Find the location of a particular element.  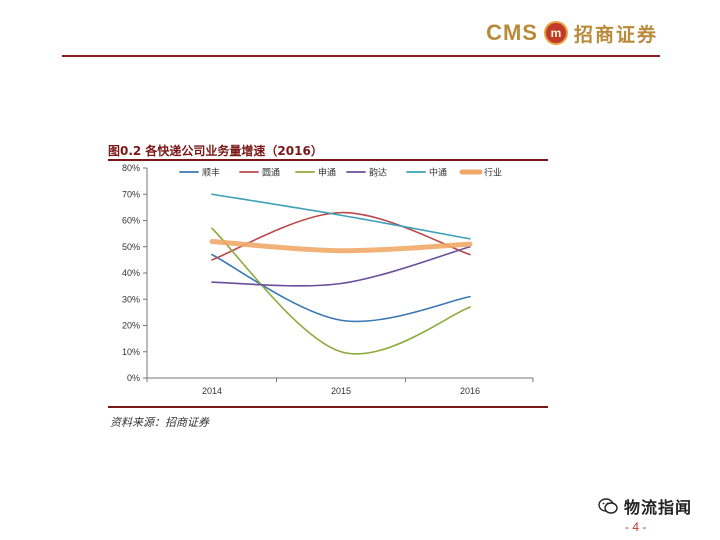

y-tick-label: 40% is located at coordinates (131, 273).